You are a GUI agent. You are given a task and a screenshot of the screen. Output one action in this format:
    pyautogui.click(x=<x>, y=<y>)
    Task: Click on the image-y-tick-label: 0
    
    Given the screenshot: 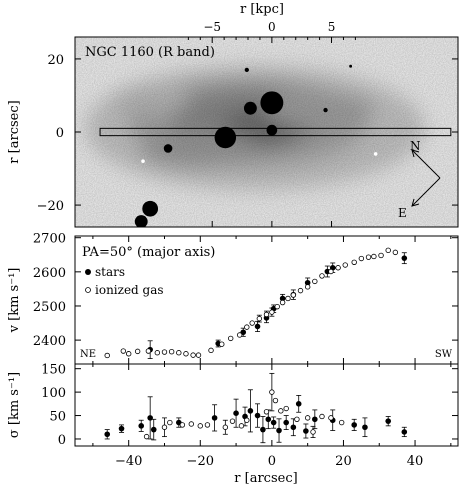 What is the action you would take?
    pyautogui.click(x=60, y=133)
    